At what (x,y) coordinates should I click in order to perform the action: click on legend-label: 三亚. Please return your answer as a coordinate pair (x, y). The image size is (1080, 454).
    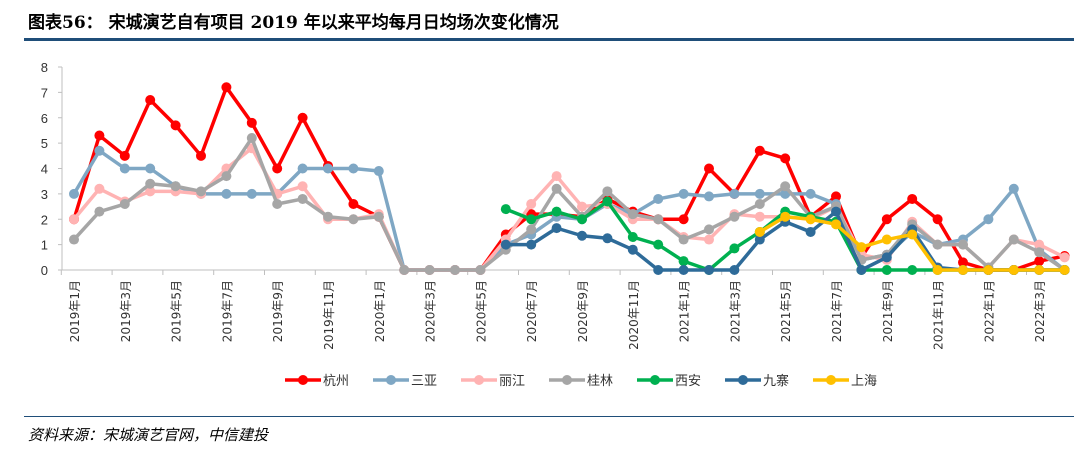
    Looking at the image, I should click on (424, 381).